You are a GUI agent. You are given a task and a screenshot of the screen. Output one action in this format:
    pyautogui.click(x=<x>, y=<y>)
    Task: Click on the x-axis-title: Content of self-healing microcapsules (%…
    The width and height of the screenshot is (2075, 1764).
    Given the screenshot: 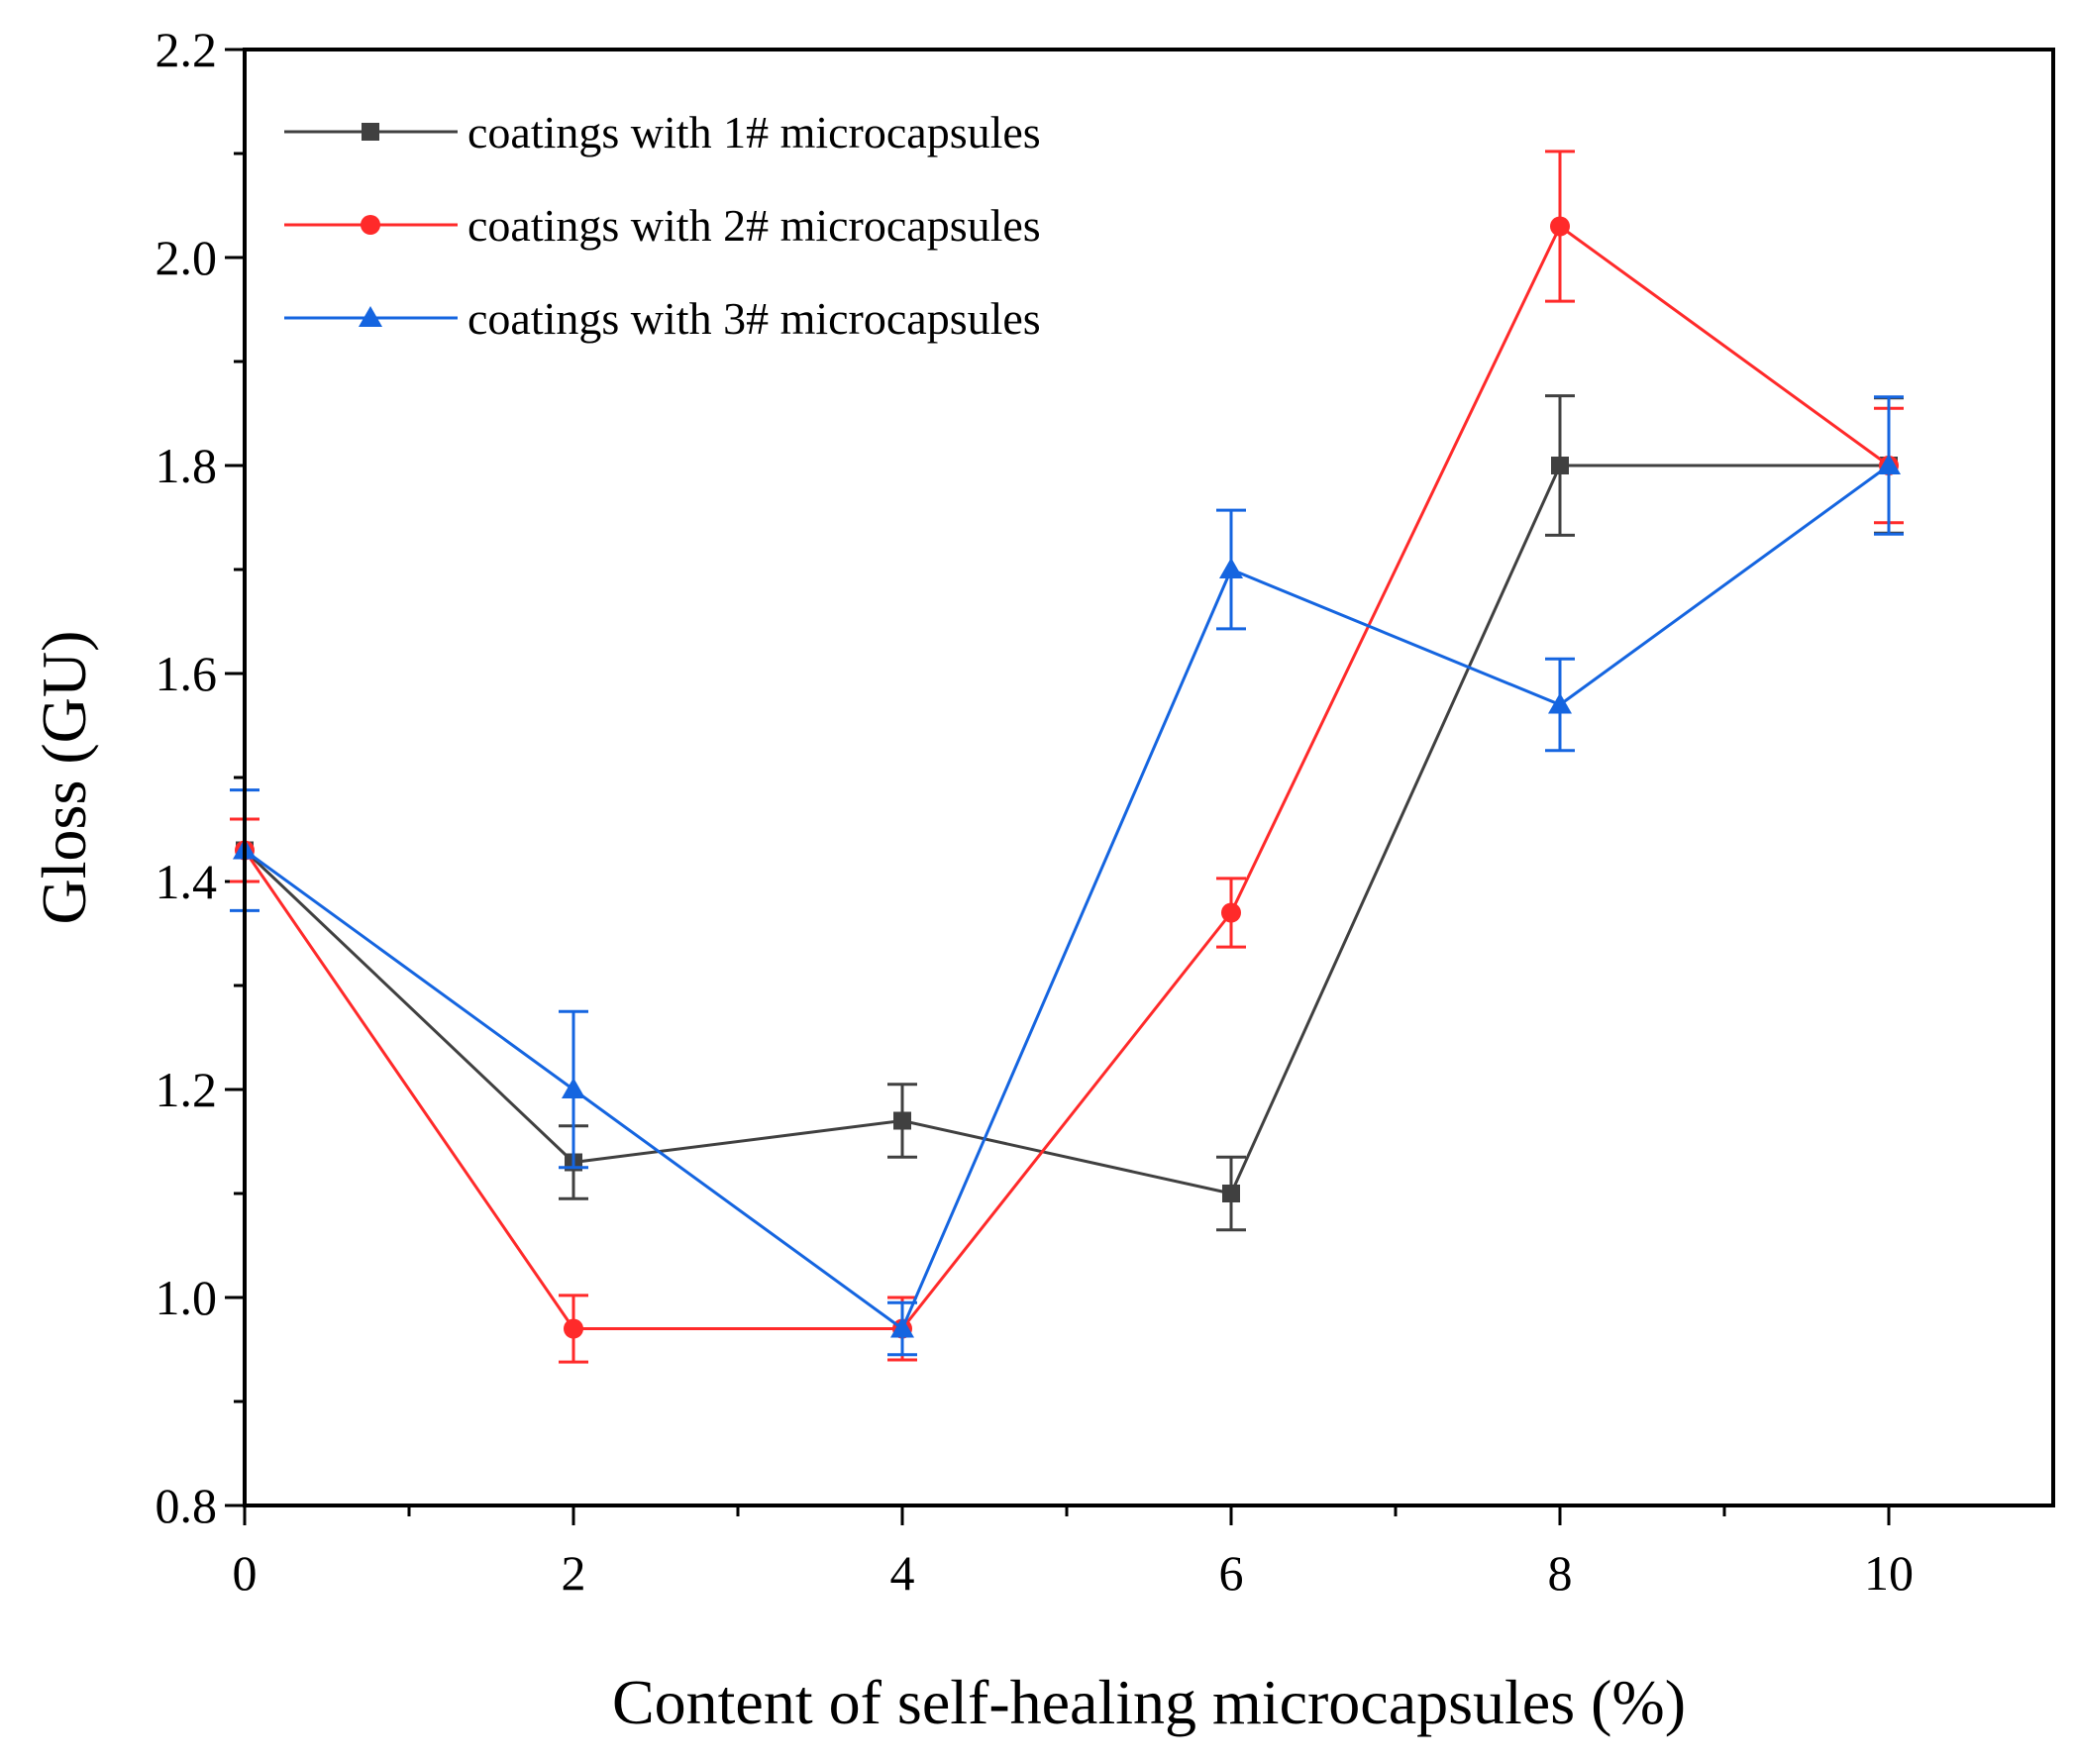 What is the action you would take?
    pyautogui.click(x=1149, y=1702)
    